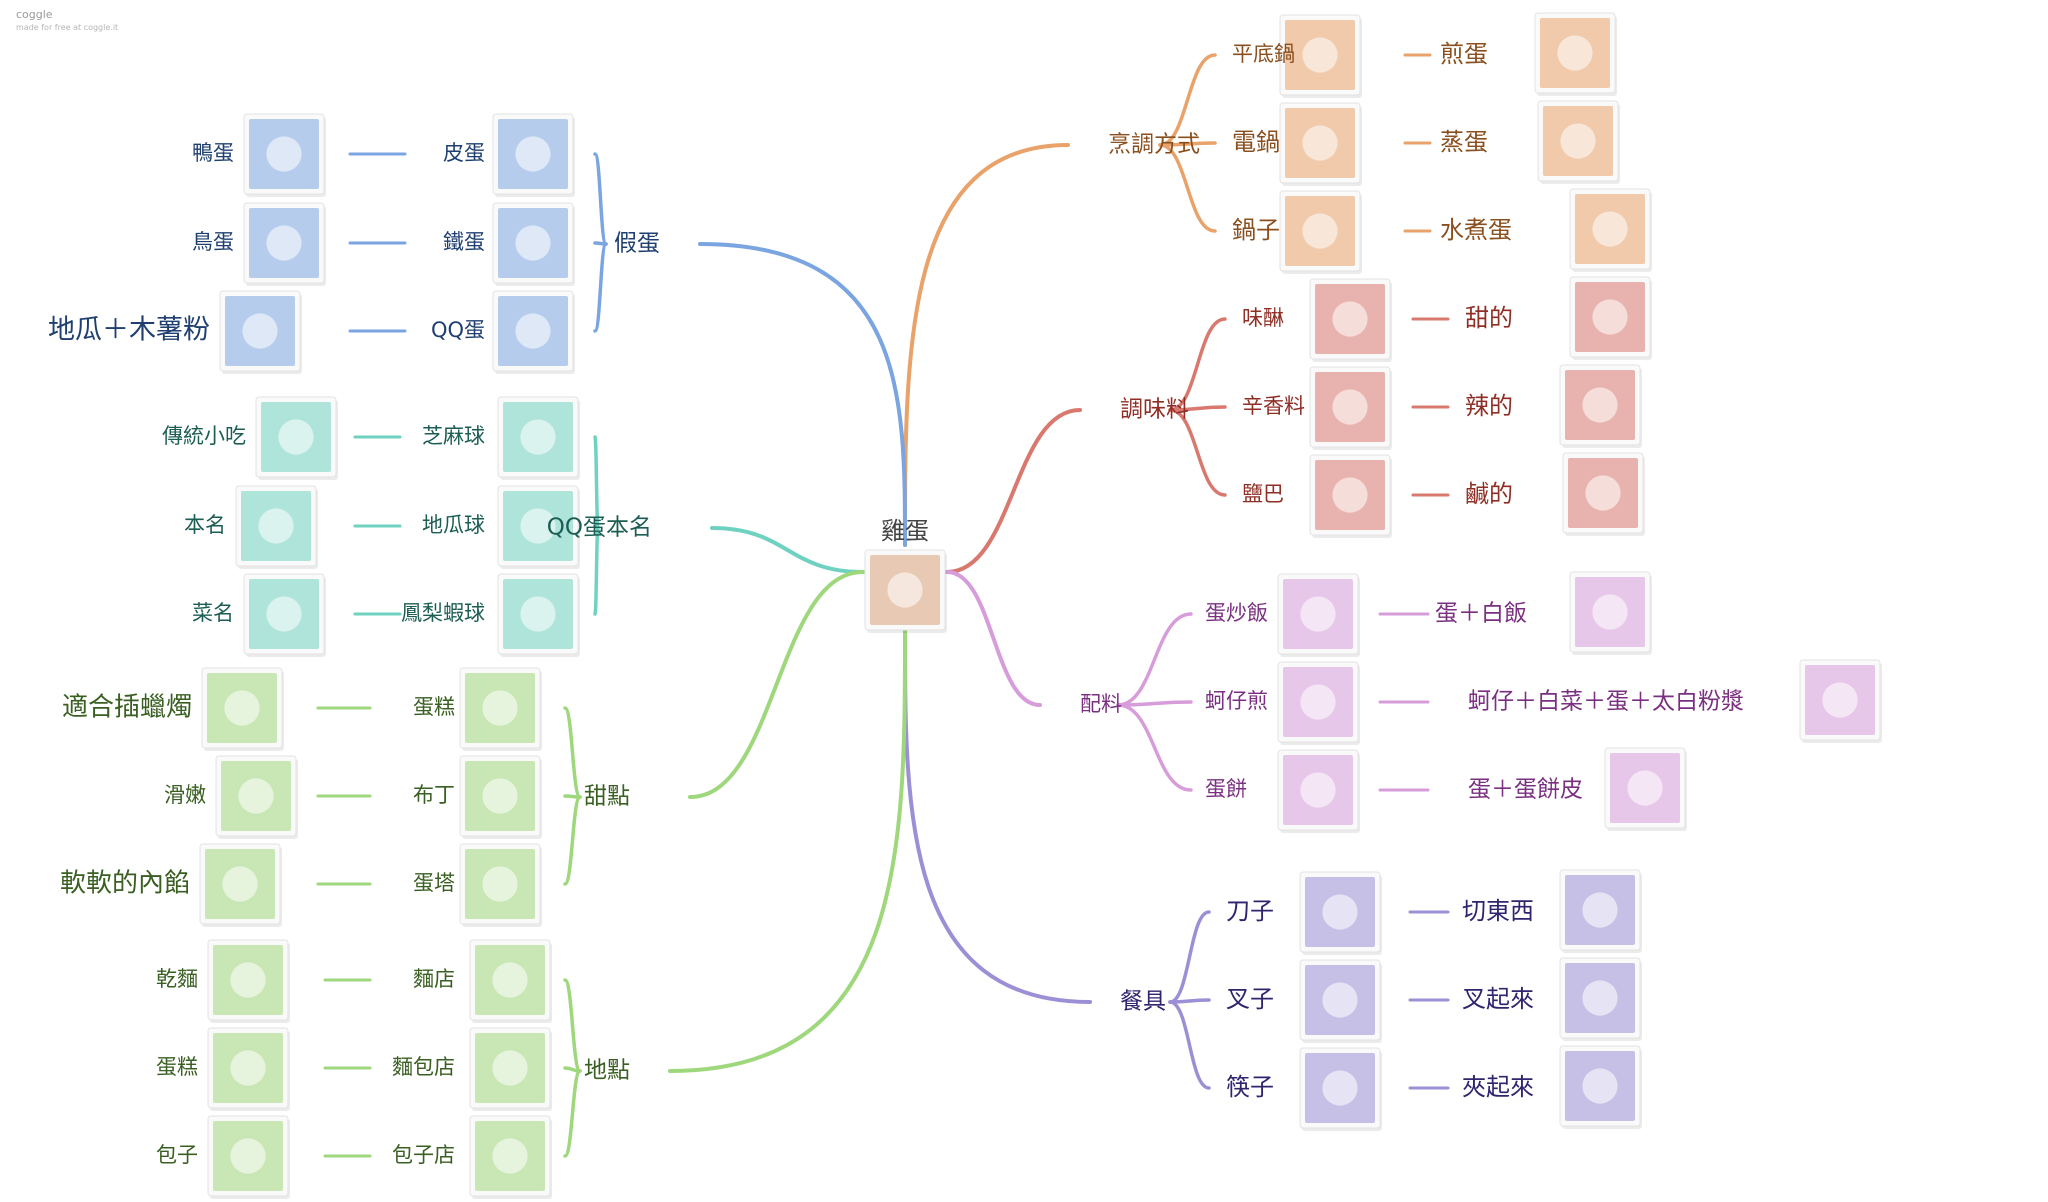 This screenshot has height=1202, width=2048. What do you see at coordinates (1318, 703) in the screenshot?
I see `node-ingredients-1-image` at bounding box center [1318, 703].